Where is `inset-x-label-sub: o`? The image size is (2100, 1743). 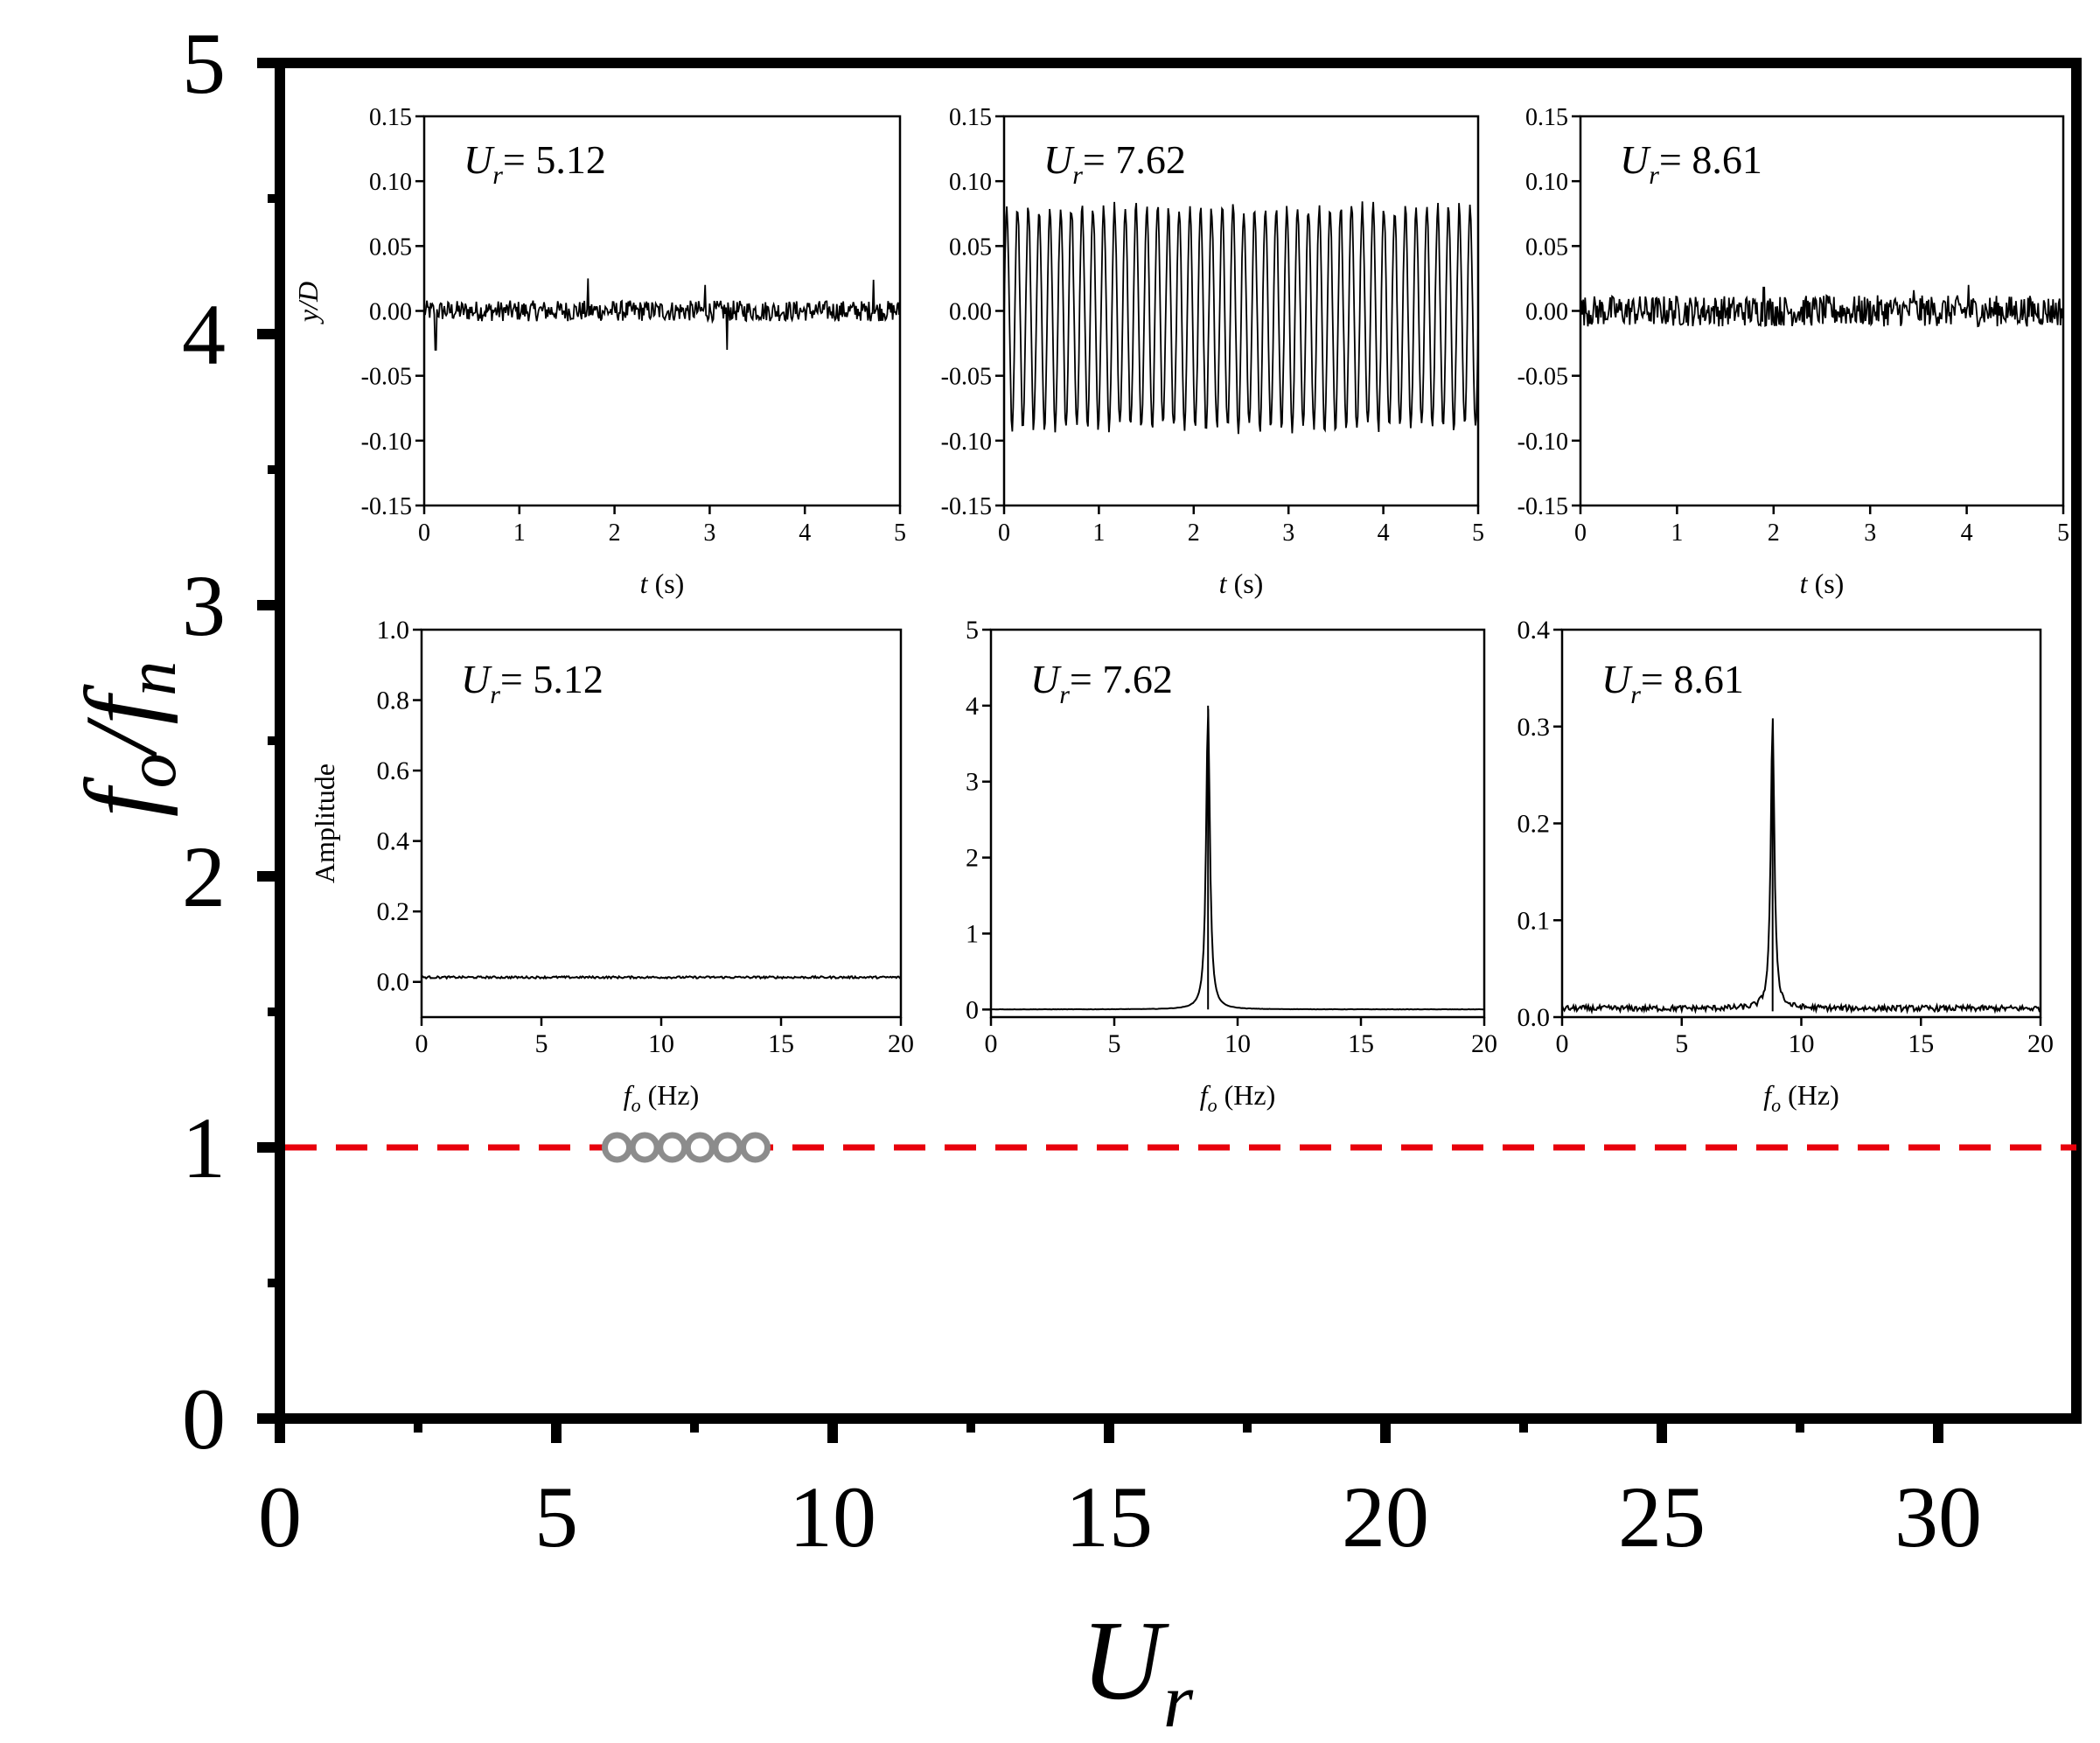
inset-x-label-sub: o is located at coordinates (1212, 1105).